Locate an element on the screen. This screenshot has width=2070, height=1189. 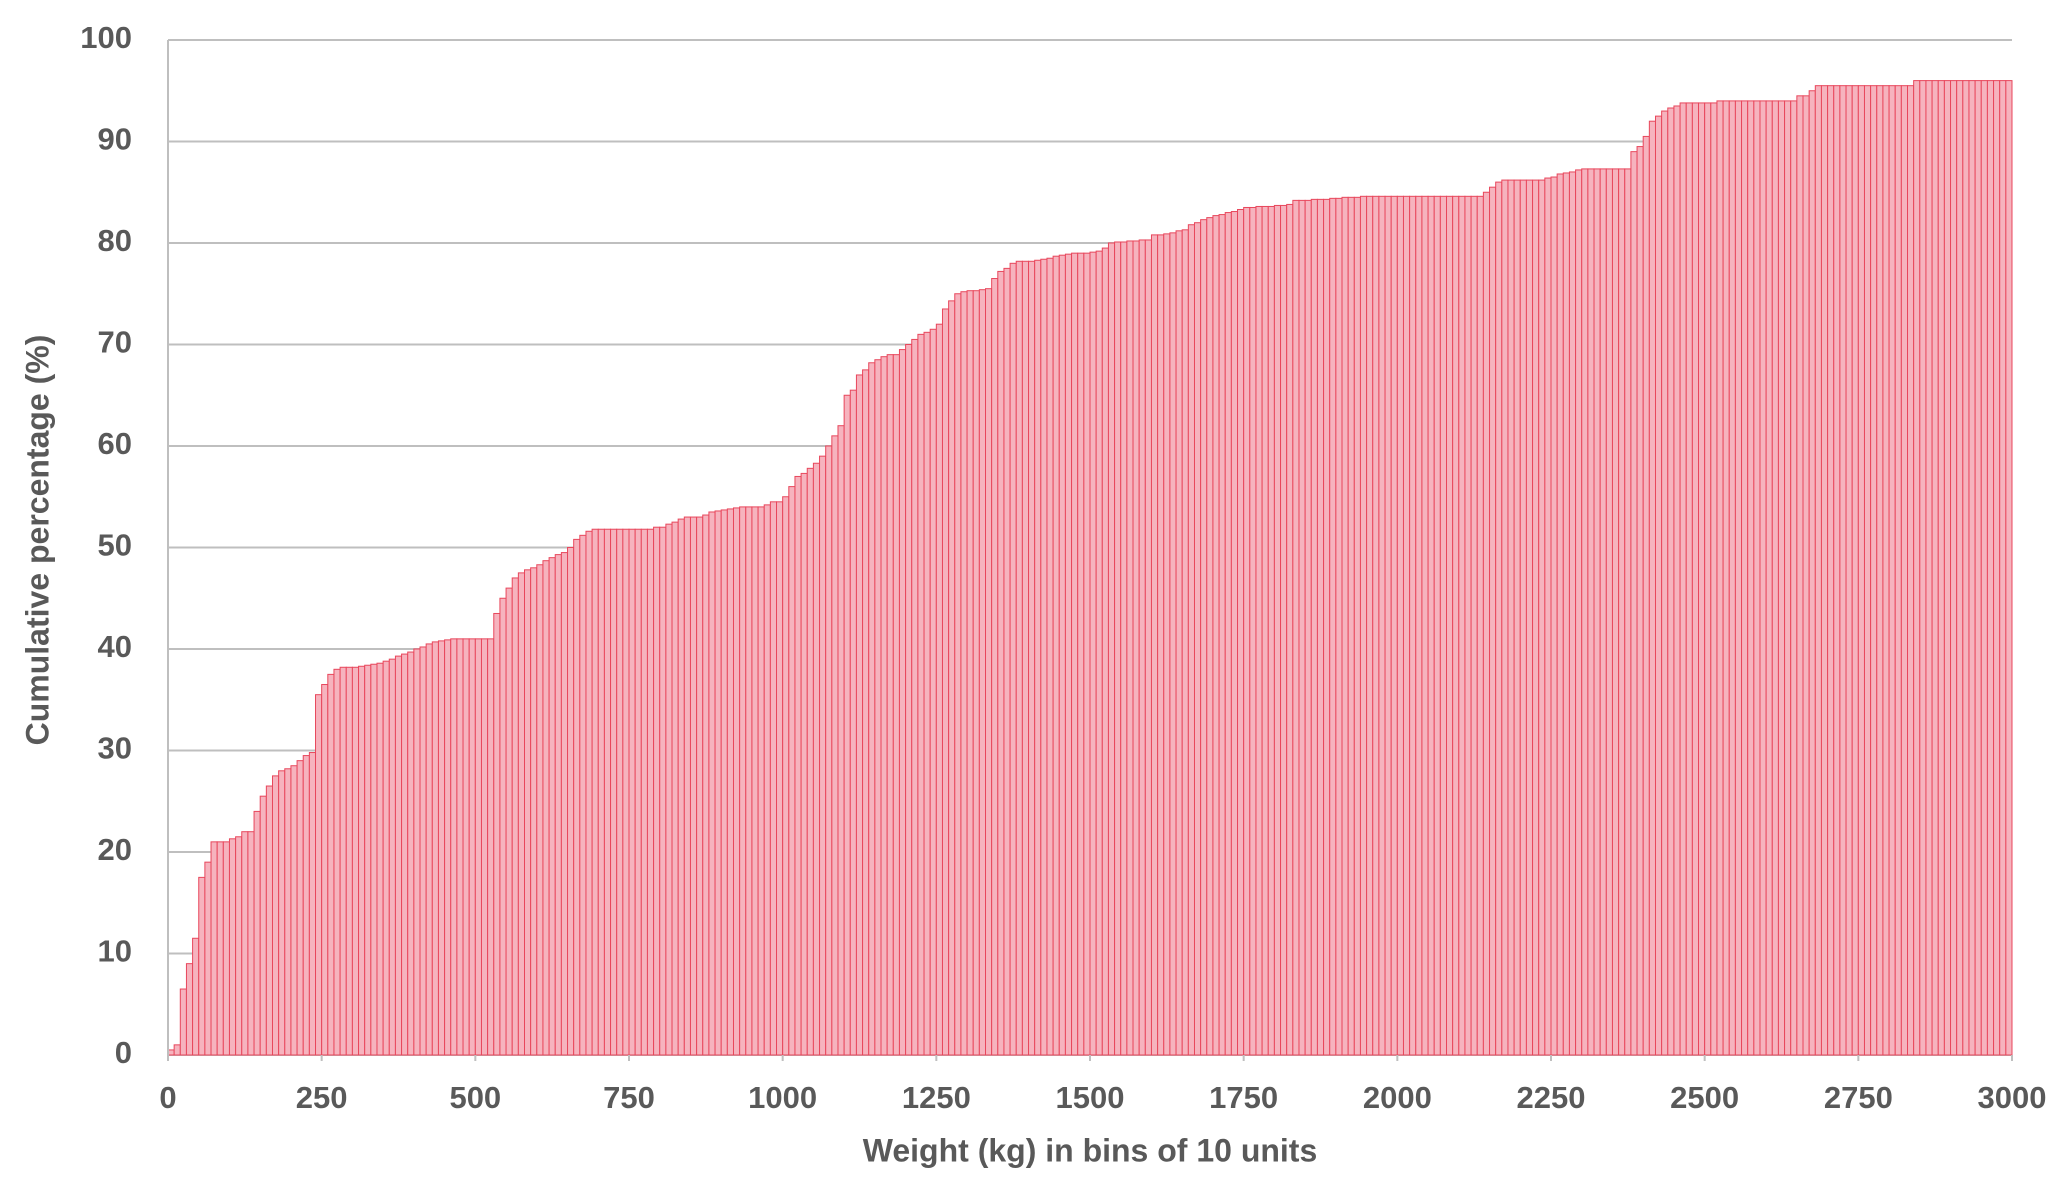
x-tick-label: 0 is located at coordinates (167, 1097).